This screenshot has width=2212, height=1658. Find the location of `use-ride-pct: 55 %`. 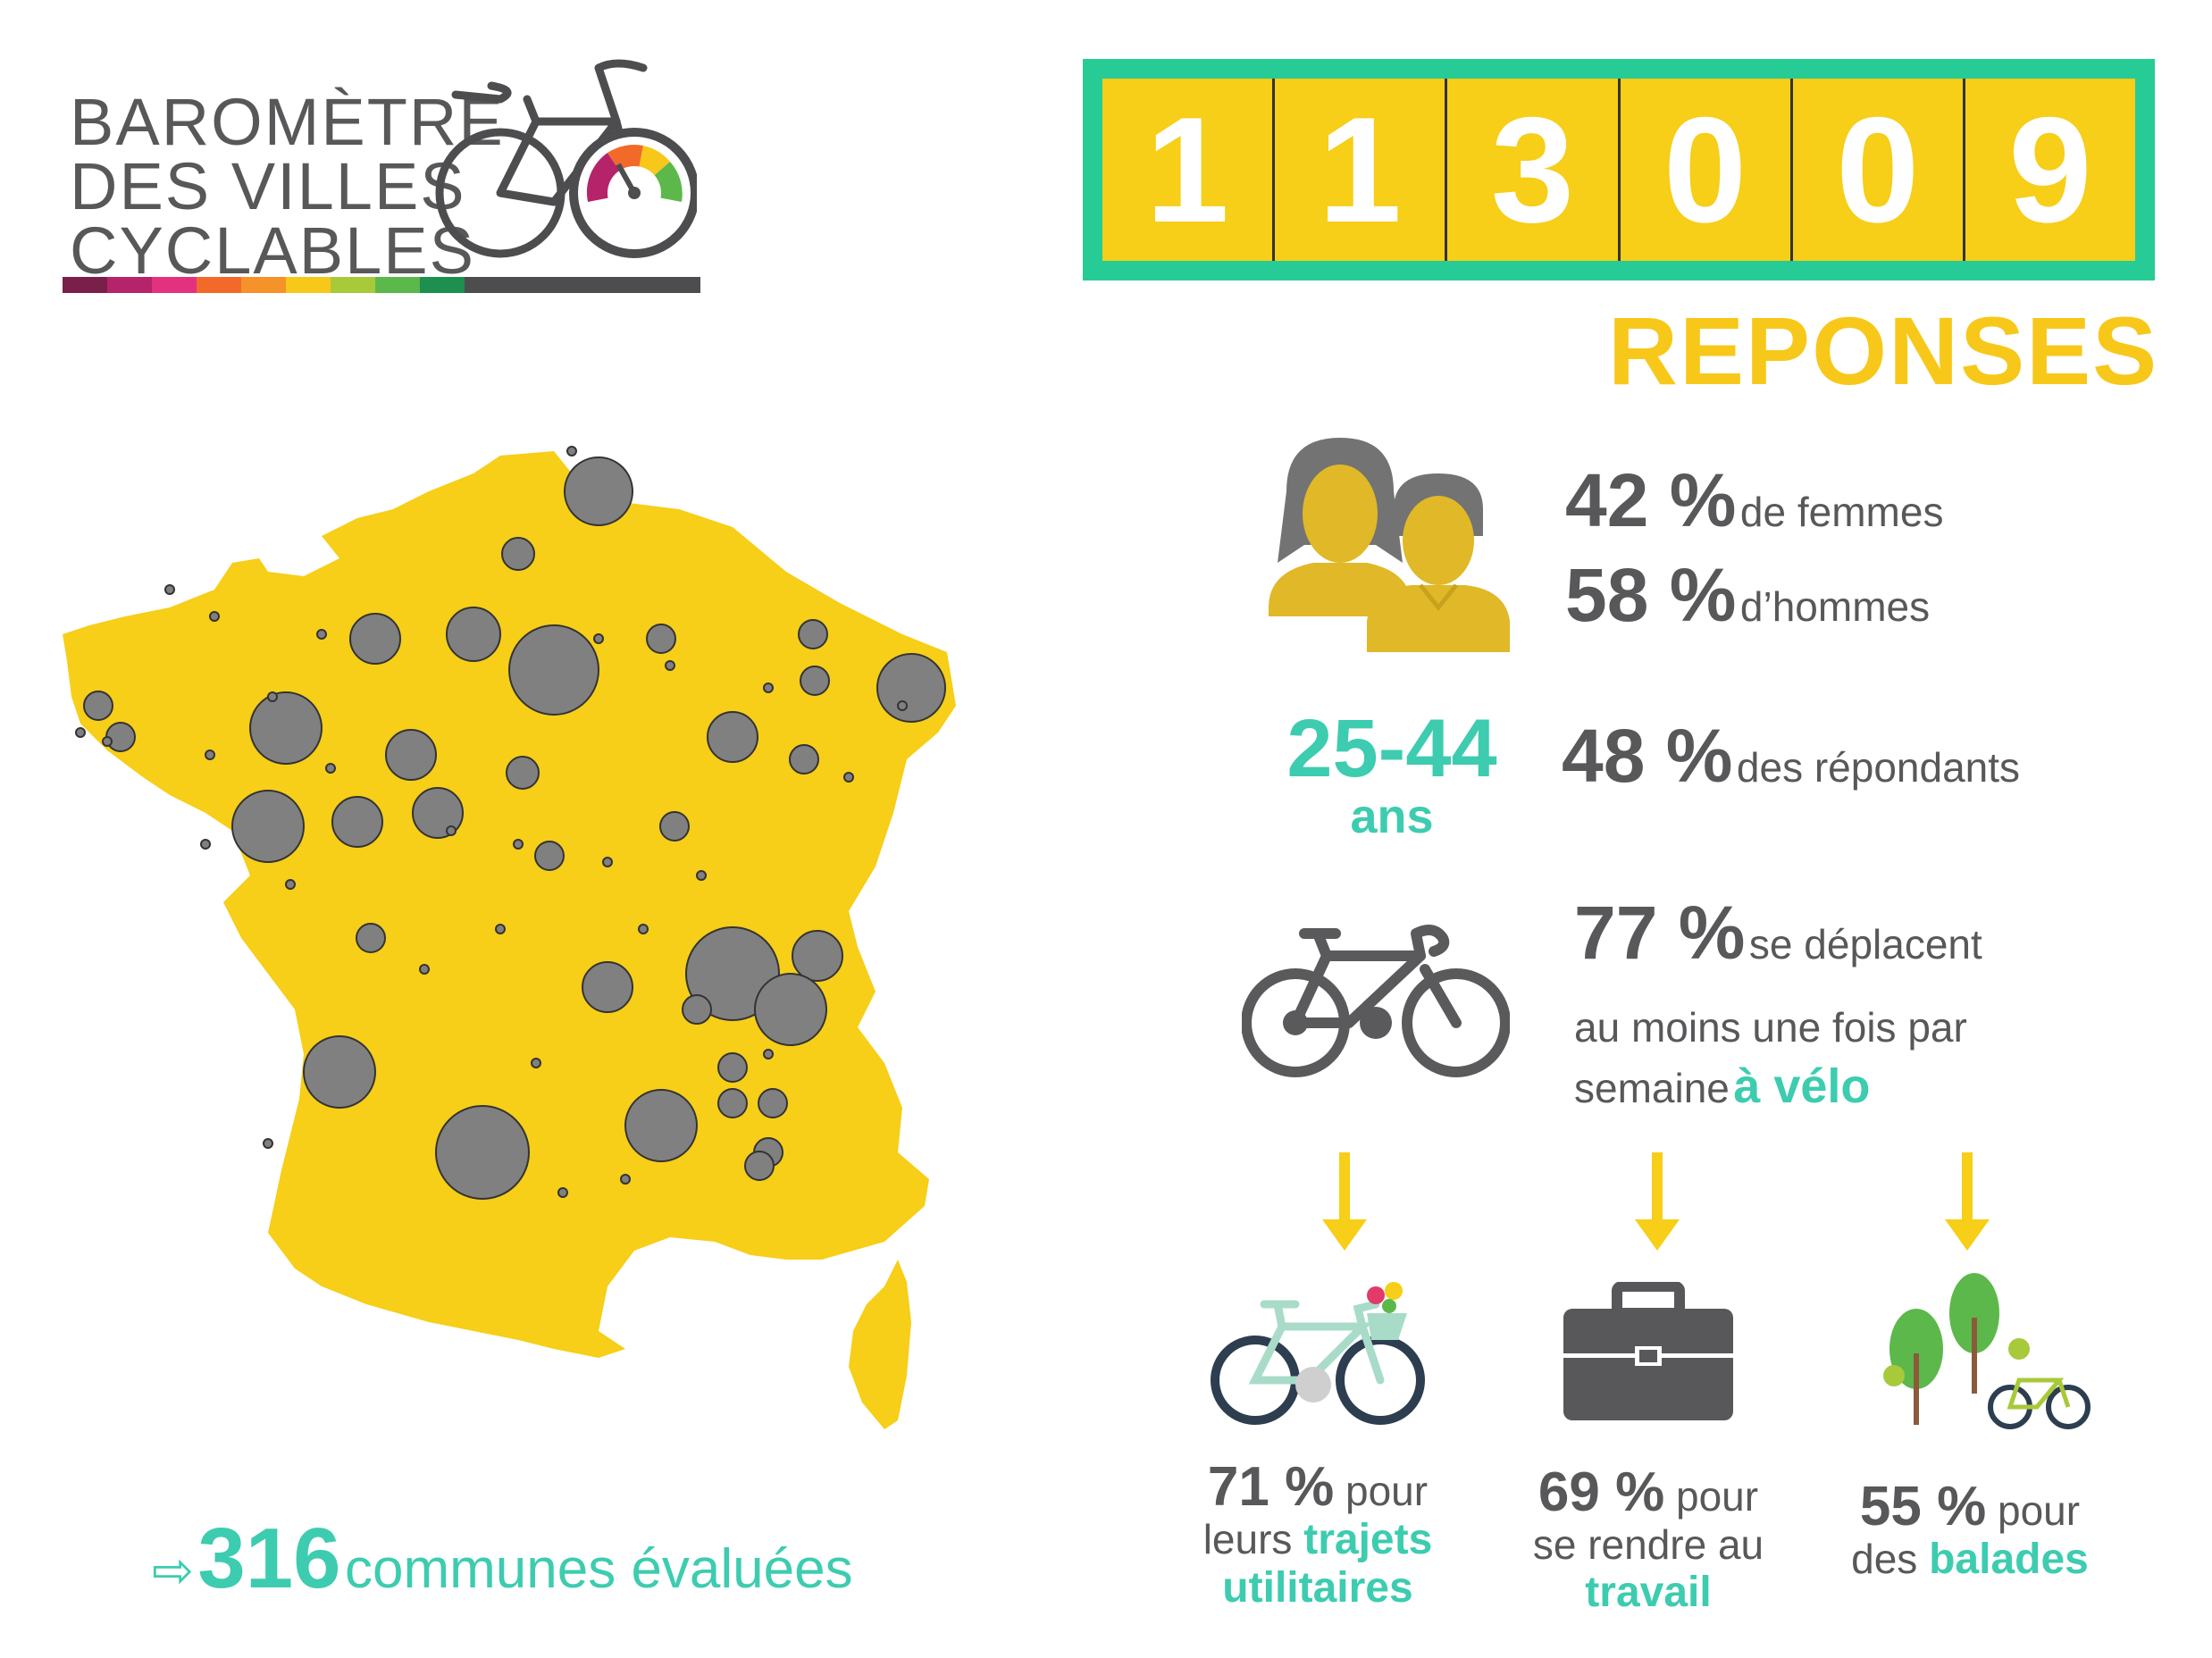

use-ride-pct: 55 % is located at coordinates (1923, 1506).